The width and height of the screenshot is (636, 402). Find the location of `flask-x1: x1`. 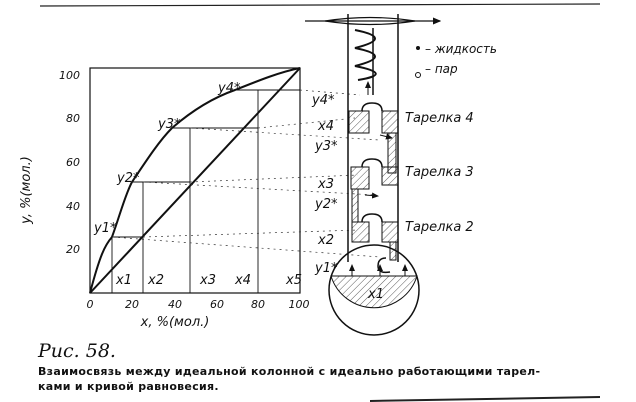

flask-x1: x1 is located at coordinates (375, 294).